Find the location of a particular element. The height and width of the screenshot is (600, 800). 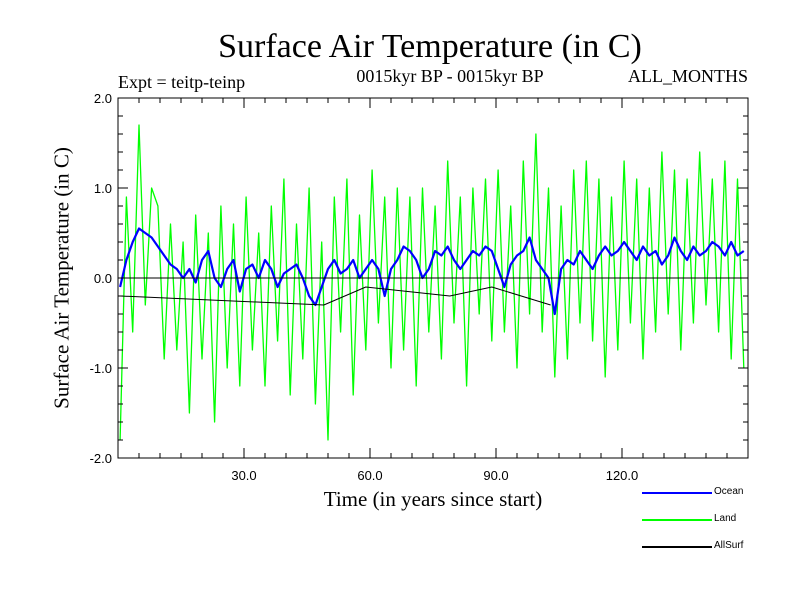

legend-label-land: Land is located at coordinates (725, 518).